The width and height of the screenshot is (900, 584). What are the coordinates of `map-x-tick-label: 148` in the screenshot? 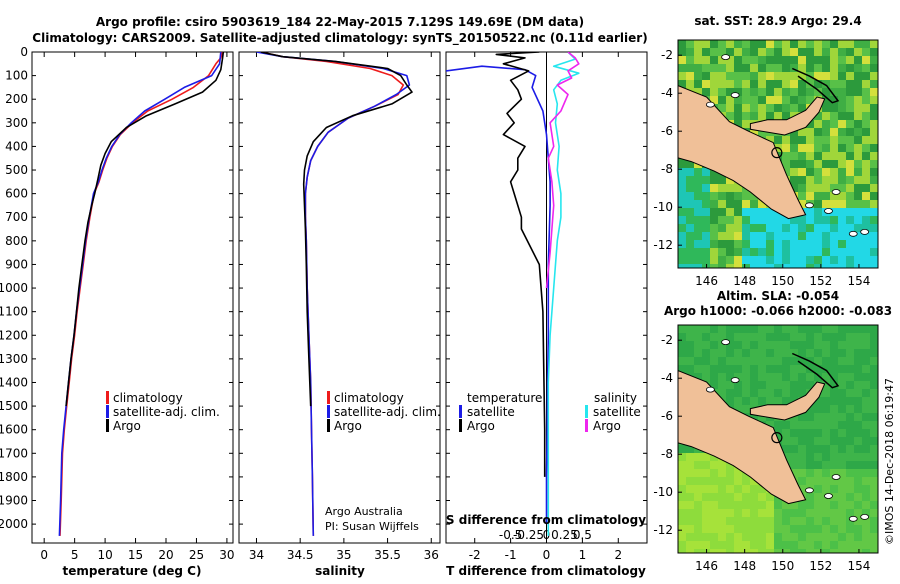 It's located at (744, 566).